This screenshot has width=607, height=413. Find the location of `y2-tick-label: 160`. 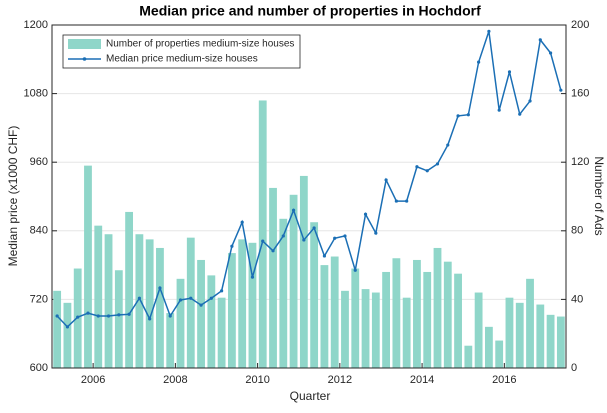

y2-tick-label: 160 is located at coordinates (580, 94).